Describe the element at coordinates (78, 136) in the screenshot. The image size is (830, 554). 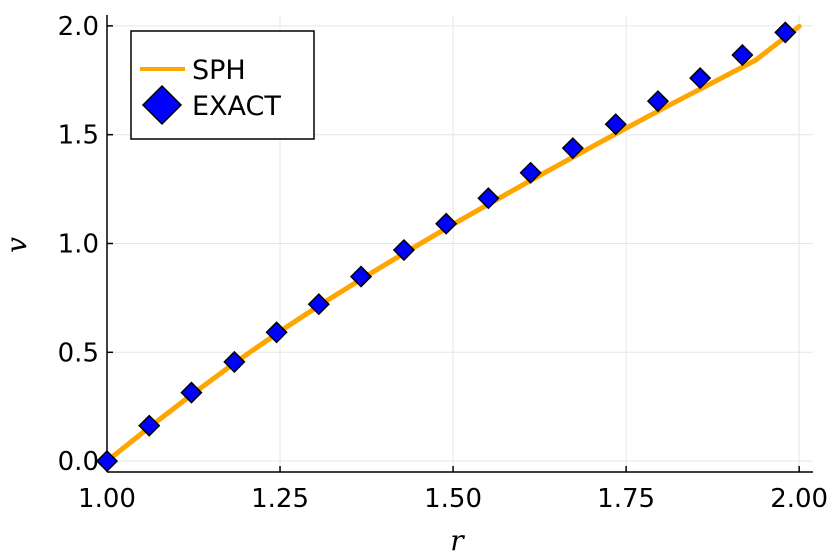
I see `y-tick-label: 1.5` at that location.